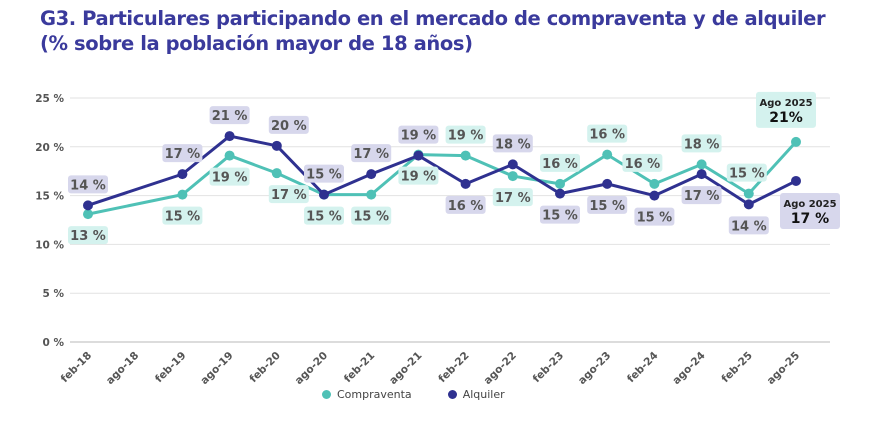 This screenshot has height=443, width=871. I want to click on x-tick-label: ago-20, so click(311, 368).